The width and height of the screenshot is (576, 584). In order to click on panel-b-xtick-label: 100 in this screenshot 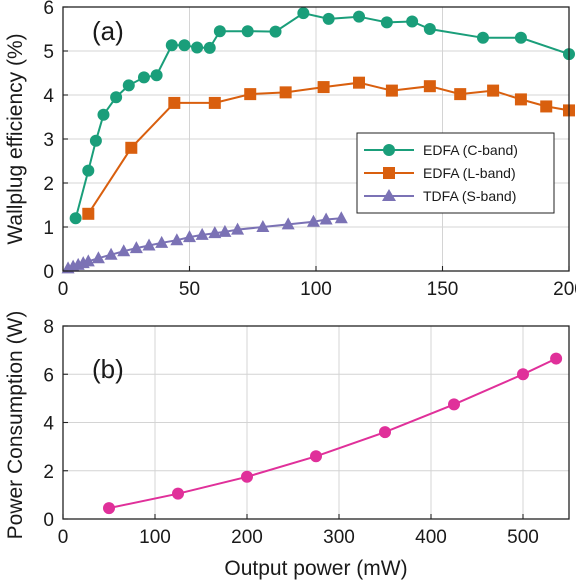, I will do `click(155, 537)`.